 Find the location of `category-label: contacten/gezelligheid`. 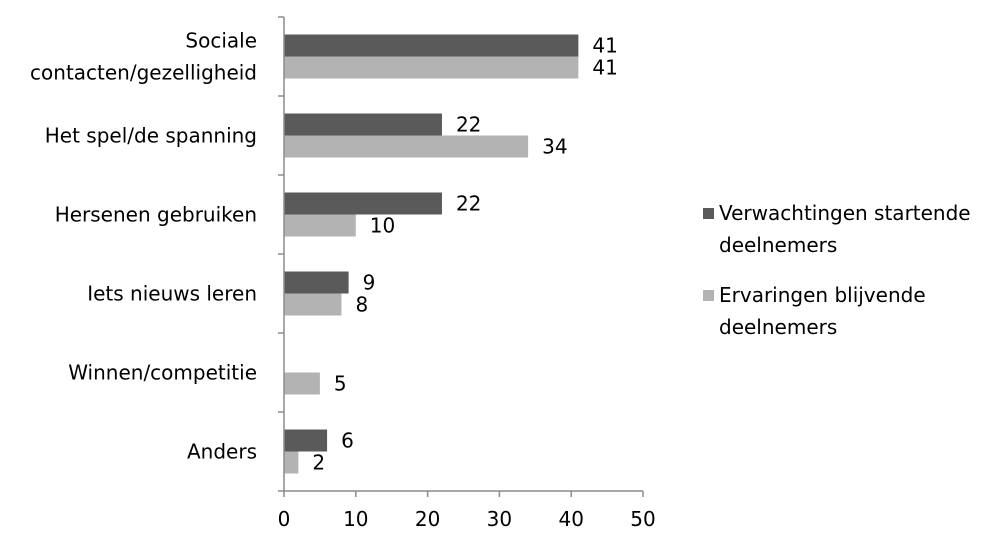

category-label: contacten/gezelligheid is located at coordinates (143, 73).